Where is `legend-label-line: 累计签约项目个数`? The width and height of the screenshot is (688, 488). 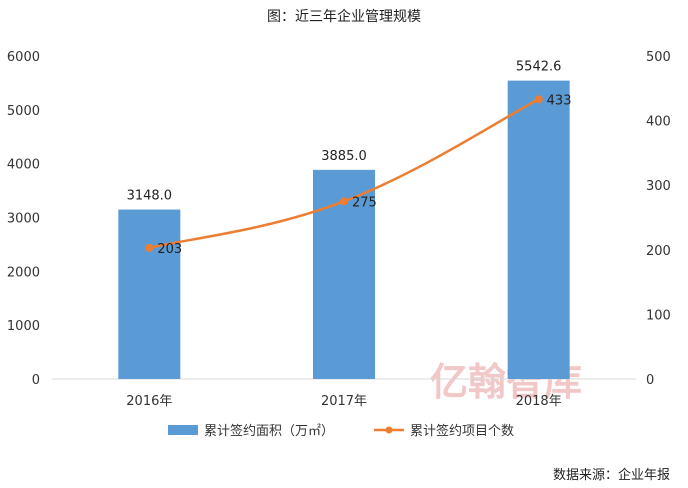 legend-label-line: 累计签约项目个数 is located at coordinates (462, 431).